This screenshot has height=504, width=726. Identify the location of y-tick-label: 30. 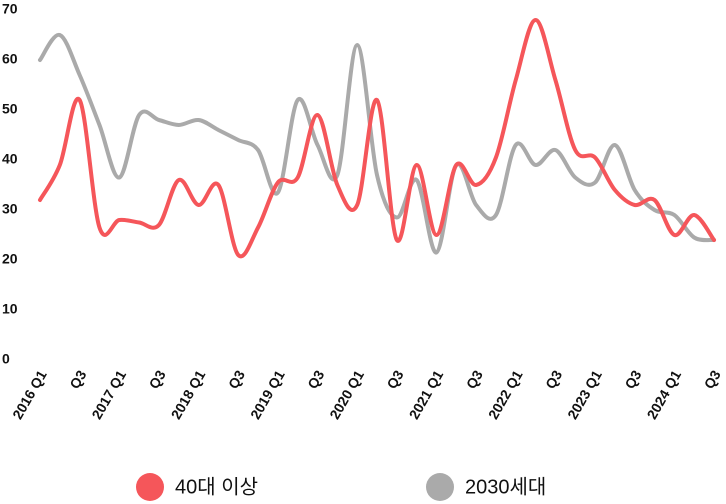
(10, 209).